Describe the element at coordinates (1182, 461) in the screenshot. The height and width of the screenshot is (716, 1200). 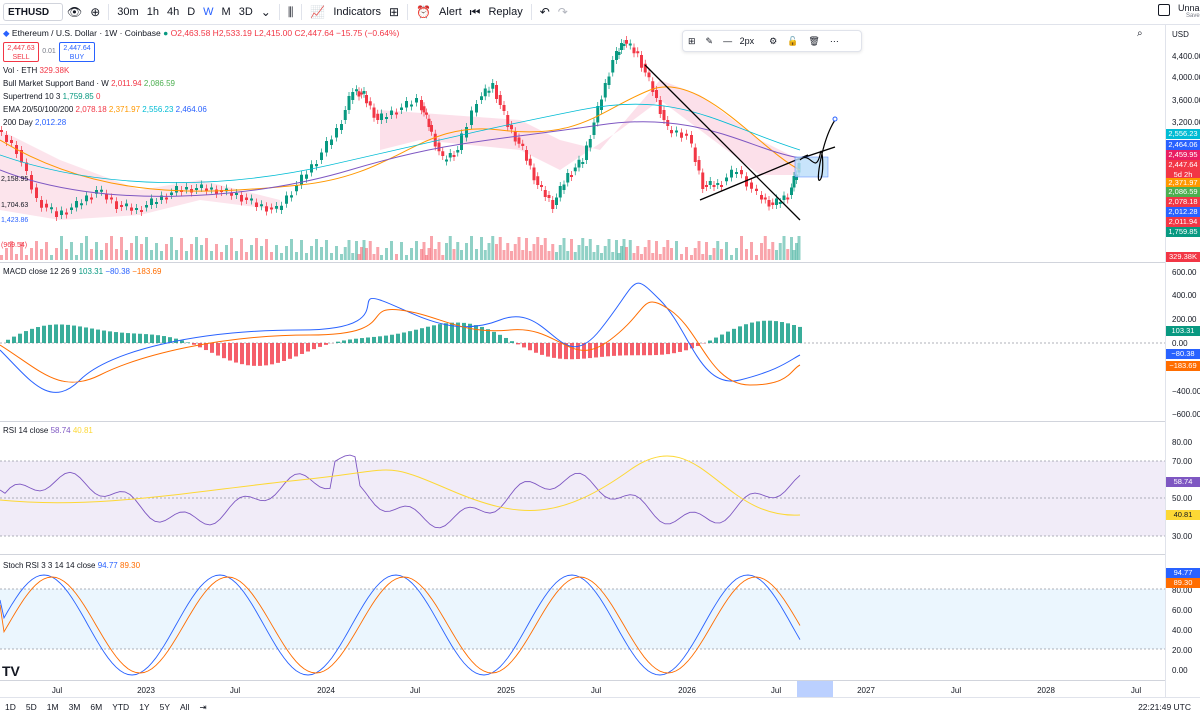
I see `rsi-tick: 70.00` at that location.